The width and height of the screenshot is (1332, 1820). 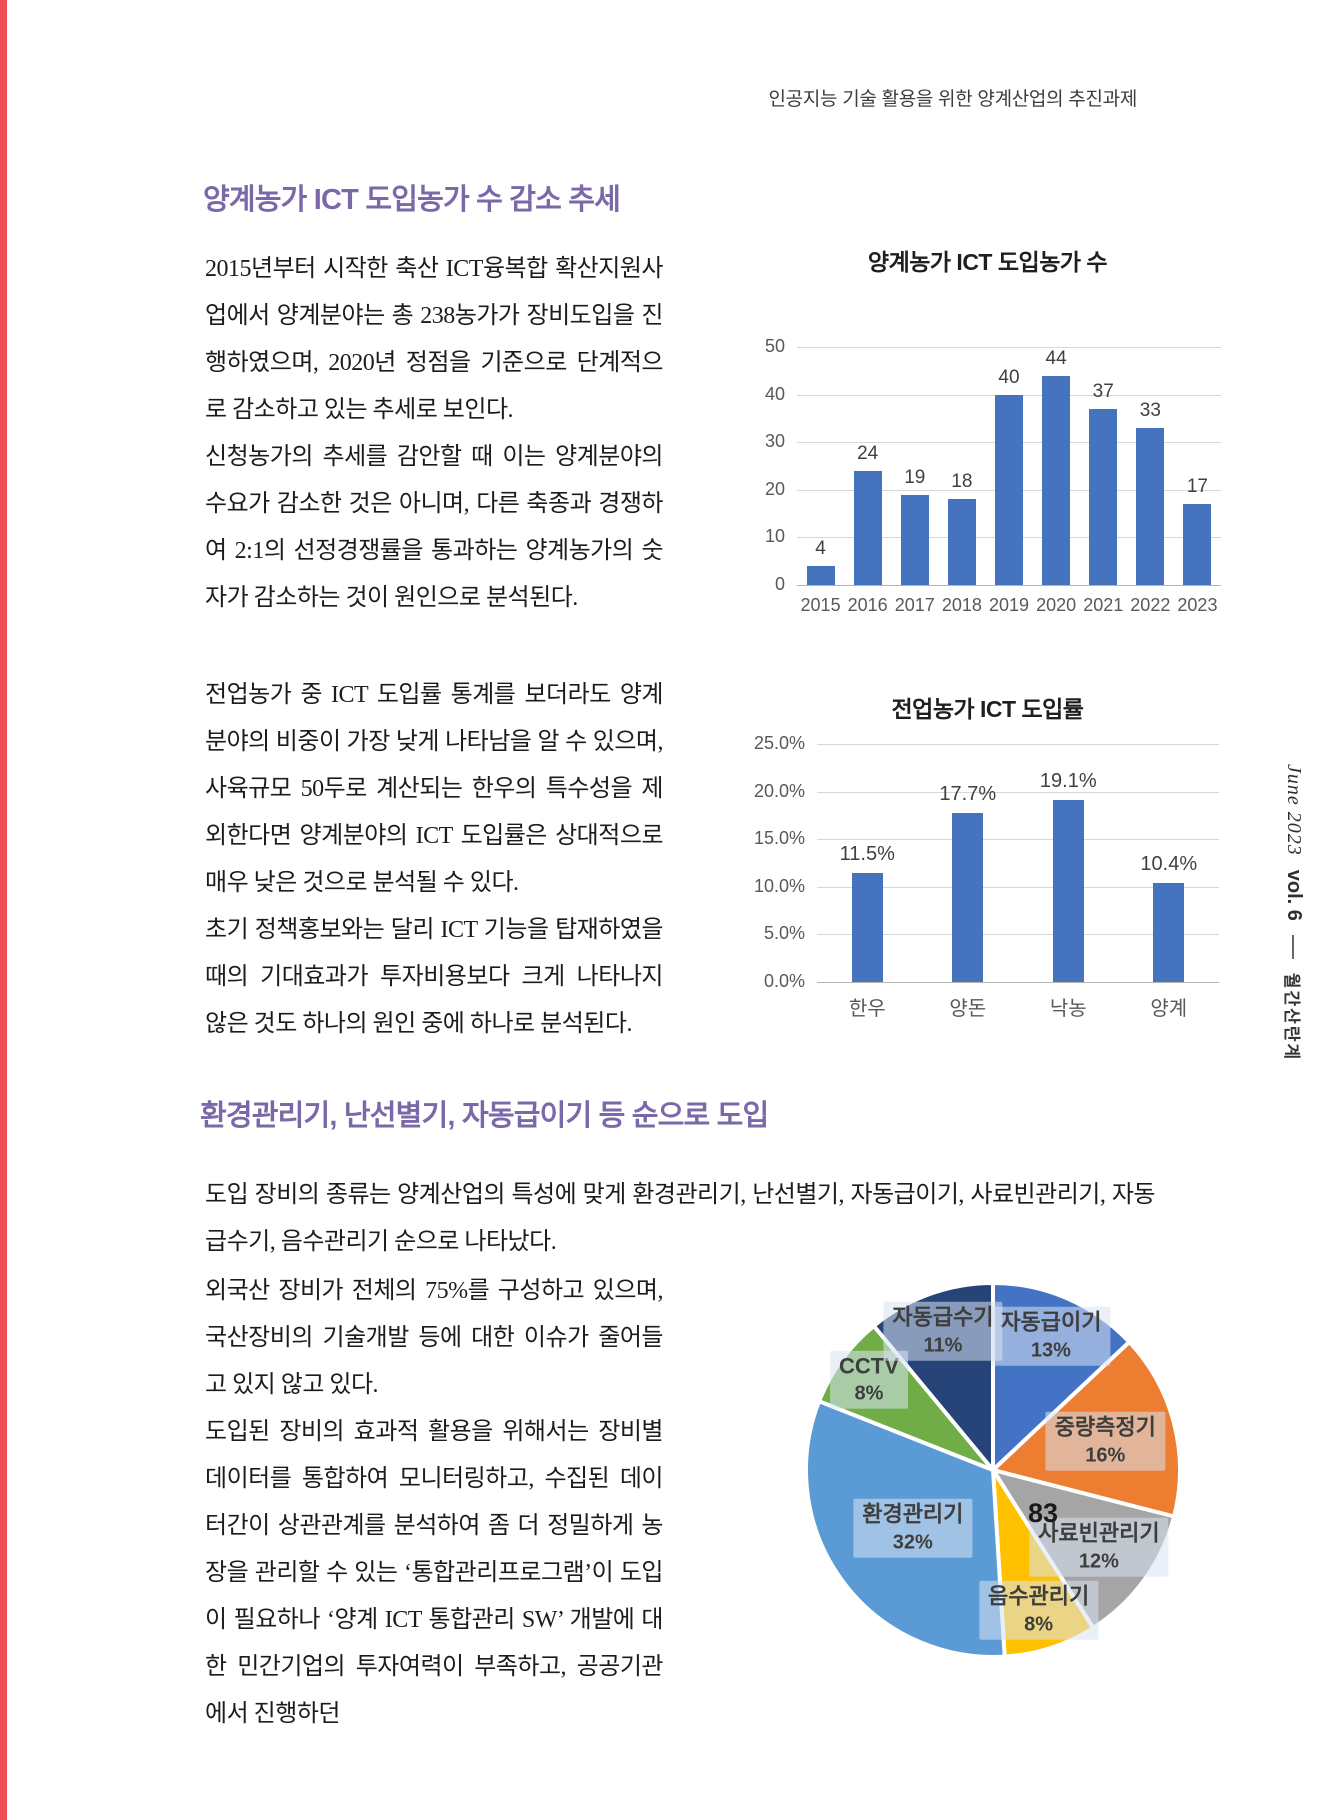 I want to click on bar-value-label: 40, so click(x=1009, y=377).